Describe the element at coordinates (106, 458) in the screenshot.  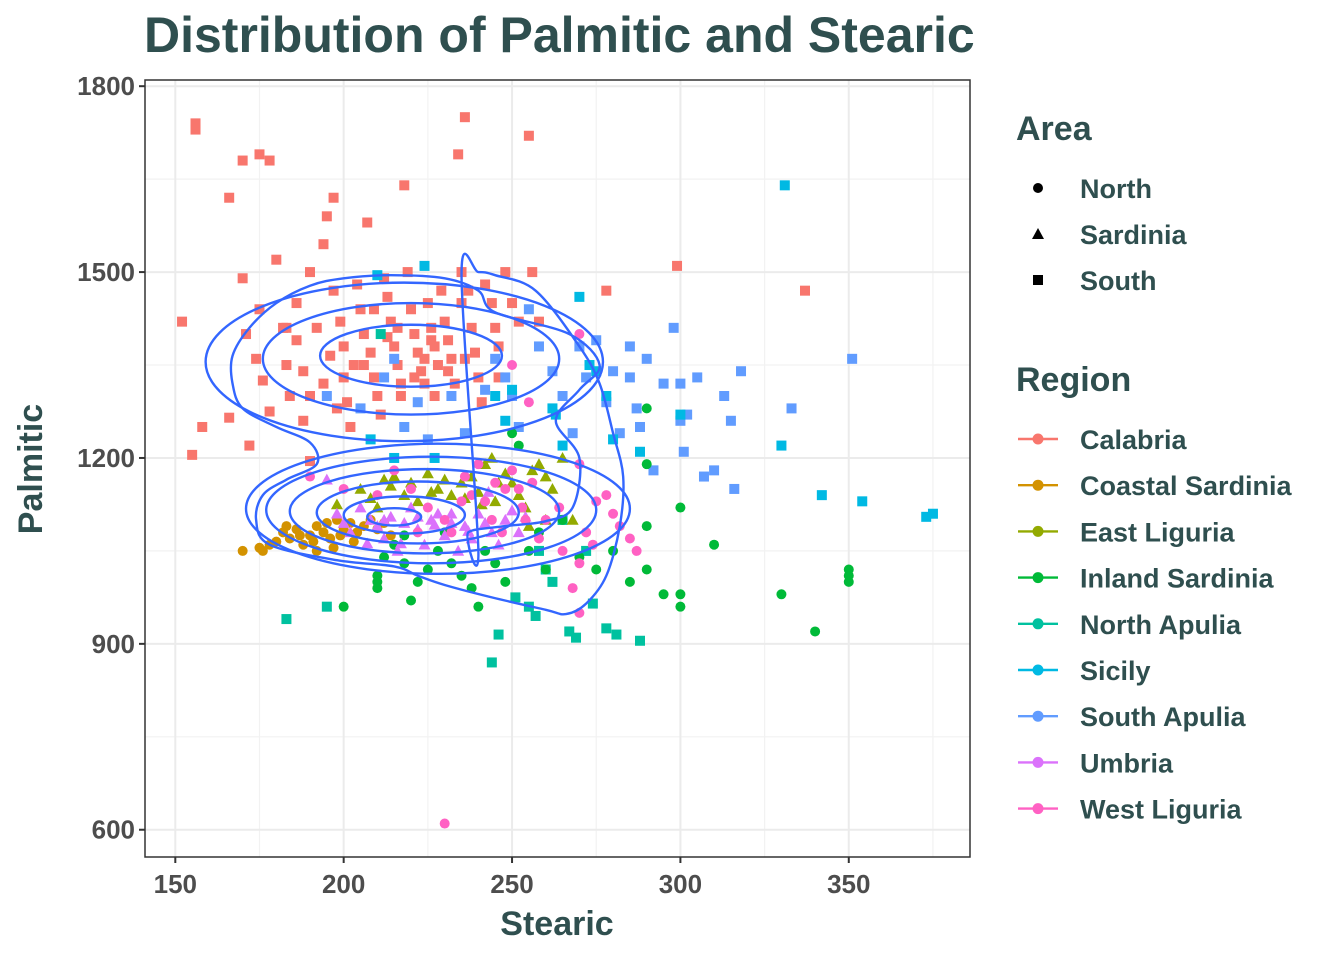
I see `y-tick-label: 1200` at that location.